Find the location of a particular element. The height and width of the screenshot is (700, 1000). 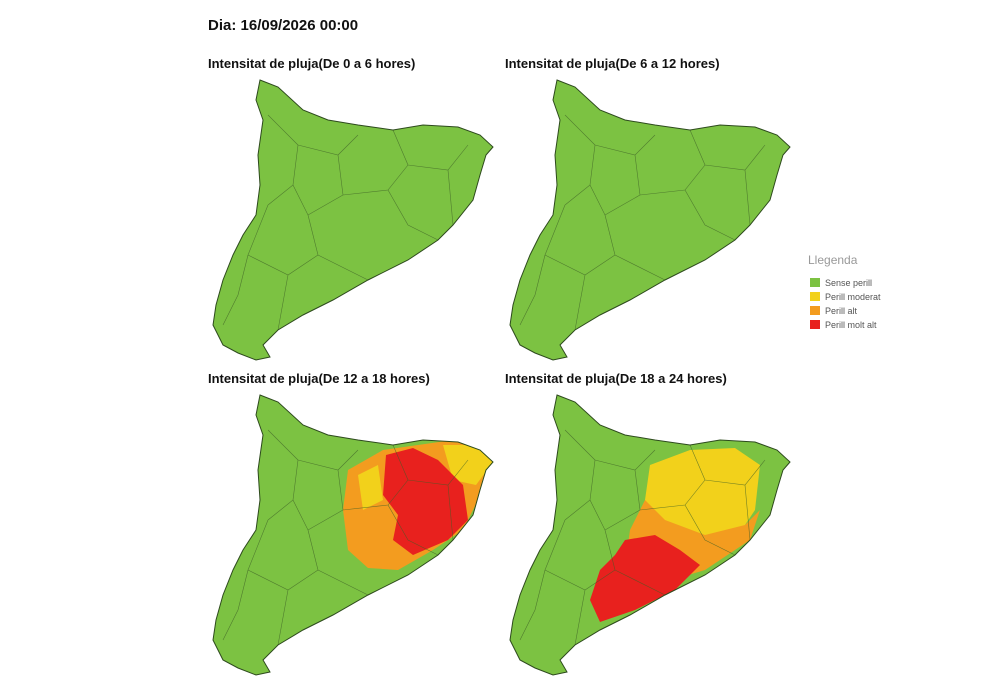

legend-label: Sense perill is located at coordinates (848, 283).